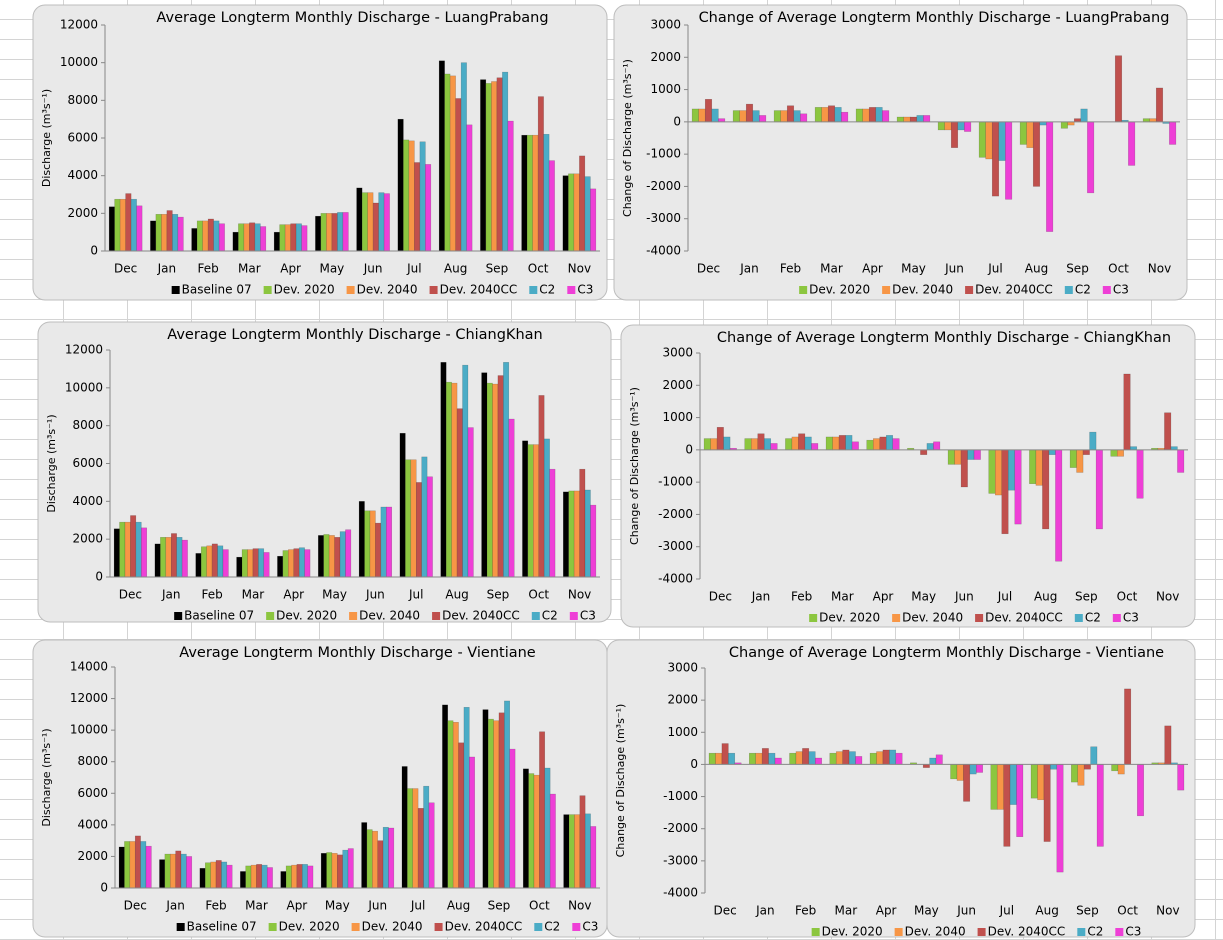 The width and height of the screenshot is (1223, 940). I want to click on x-tick-label: Aug, so click(456, 595).